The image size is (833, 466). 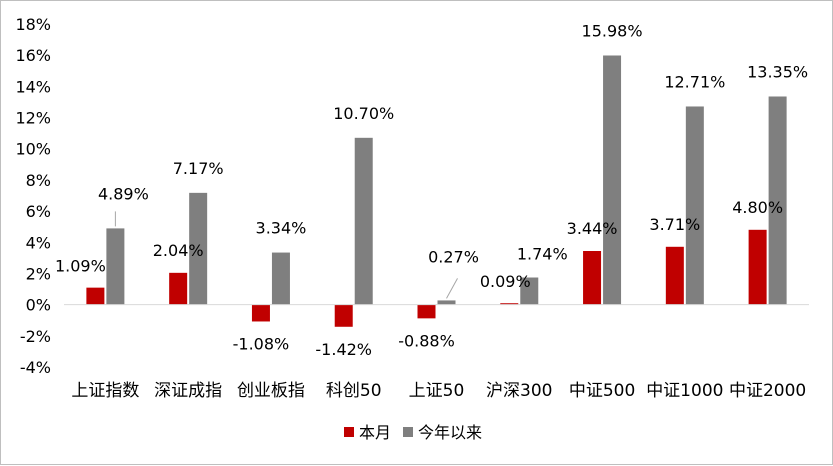 What do you see at coordinates (349, 432) in the screenshot?
I see `legend-swatch-month` at bounding box center [349, 432].